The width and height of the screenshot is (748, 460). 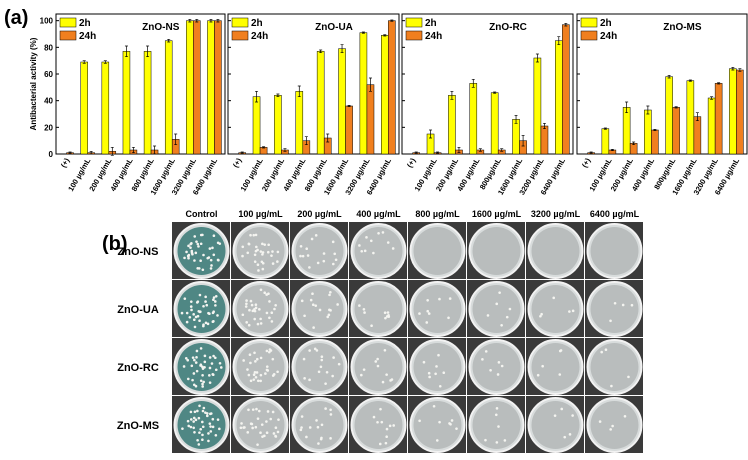 I want to click on y-tick-label: 60, so click(x=48, y=74).